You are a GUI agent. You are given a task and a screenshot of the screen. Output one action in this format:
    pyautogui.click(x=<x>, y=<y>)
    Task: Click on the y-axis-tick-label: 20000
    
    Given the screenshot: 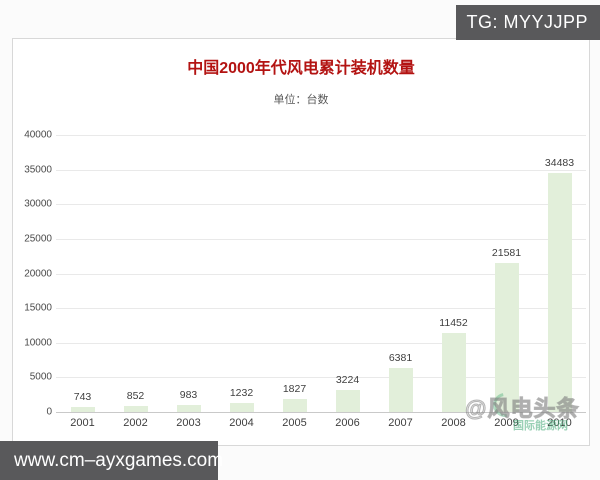 What is the action you would take?
    pyautogui.click(x=38, y=273)
    